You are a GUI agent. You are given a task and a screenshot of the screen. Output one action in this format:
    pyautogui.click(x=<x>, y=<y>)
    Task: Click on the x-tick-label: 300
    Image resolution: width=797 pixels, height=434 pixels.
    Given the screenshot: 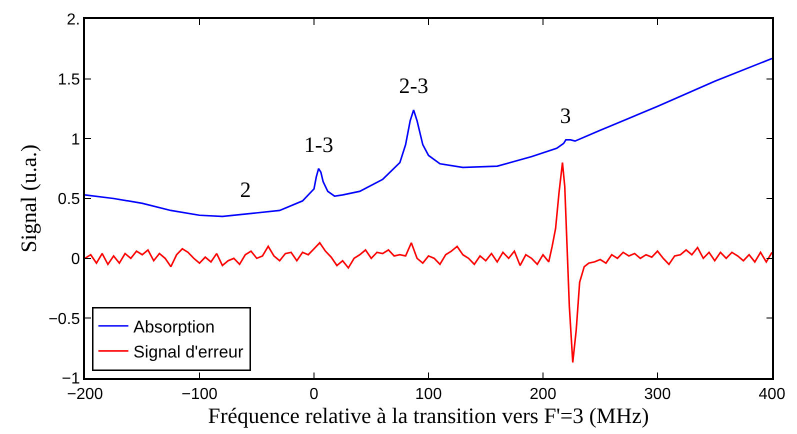 What is the action you would take?
    pyautogui.click(x=657, y=394)
    